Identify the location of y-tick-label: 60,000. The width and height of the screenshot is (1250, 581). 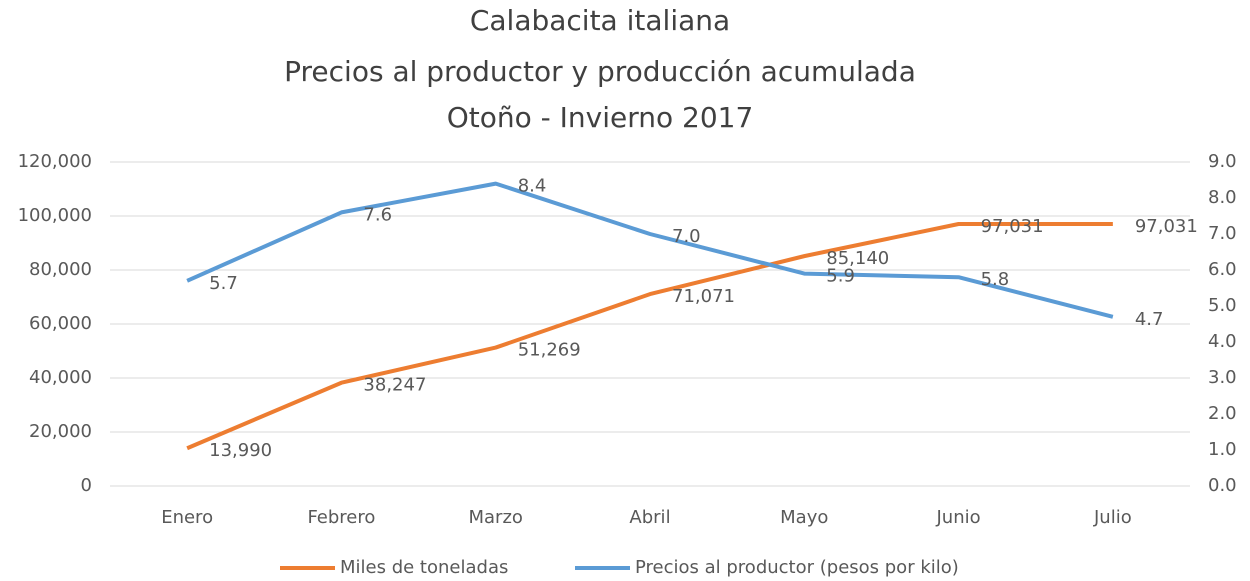
(60, 323).